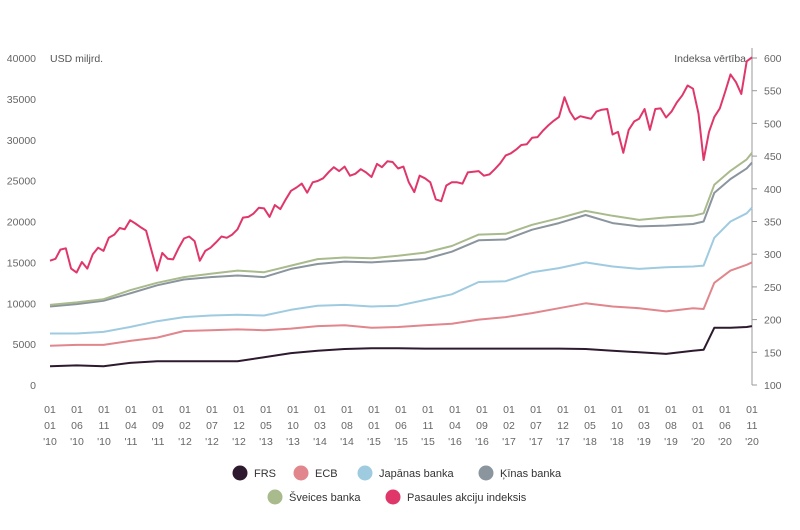 The height and width of the screenshot is (530, 800). I want to click on x-tick-label: 01 08 '19, so click(671, 426).